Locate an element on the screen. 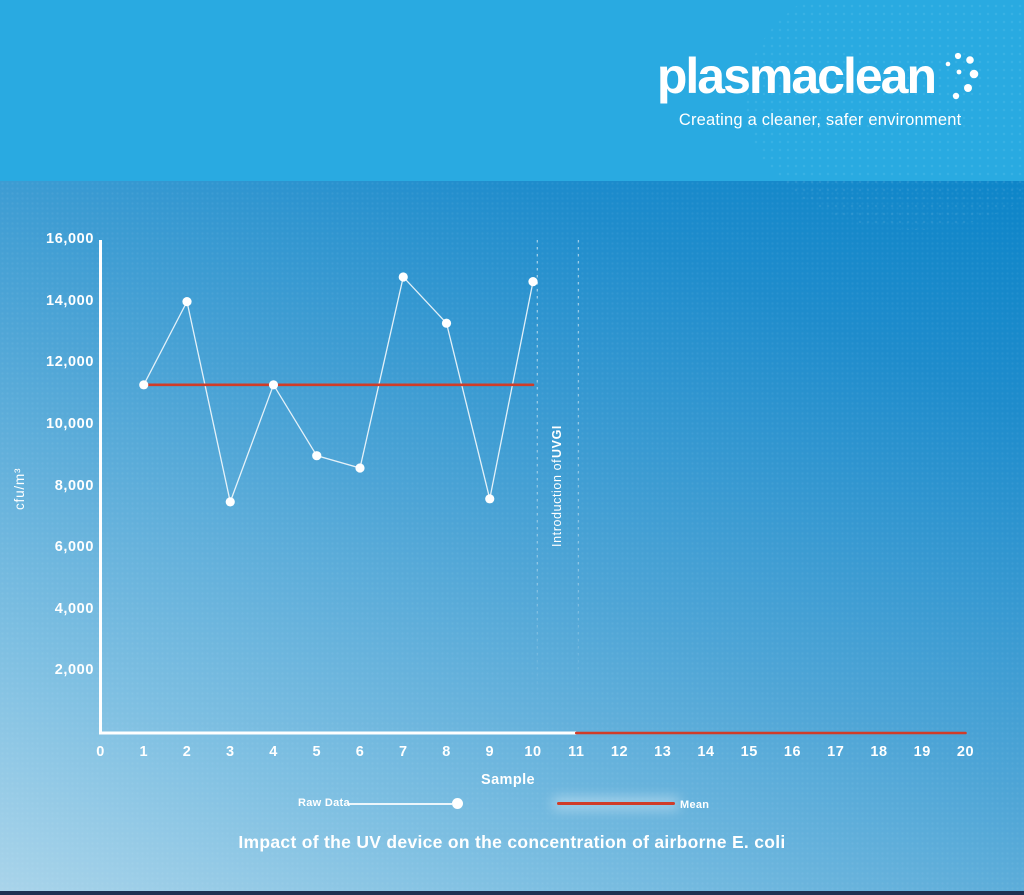 The image size is (1024, 895). legend-mean-label: Mean is located at coordinates (695, 805).